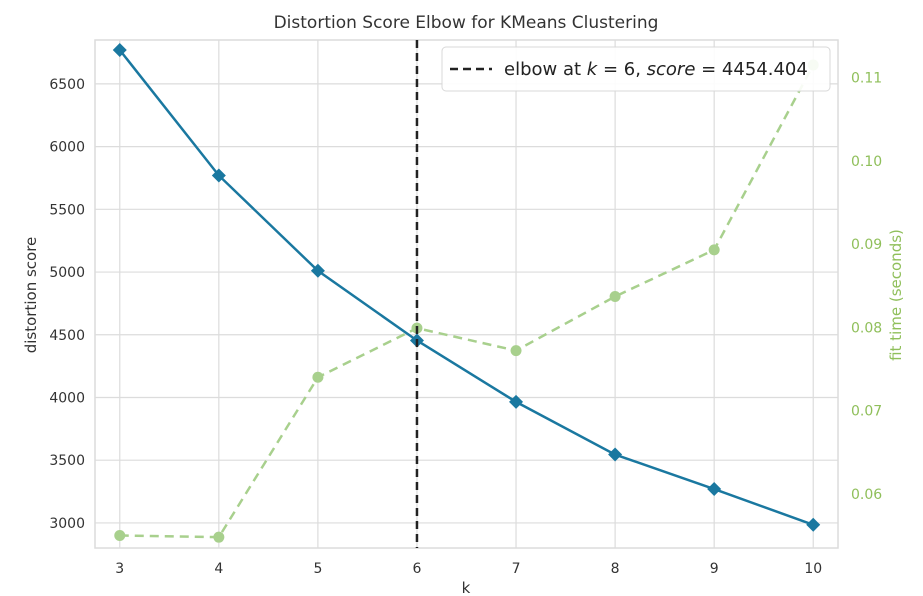 The image size is (923, 596). What do you see at coordinates (67, 461) in the screenshot?
I see `y-tick-label: 3500` at bounding box center [67, 461].